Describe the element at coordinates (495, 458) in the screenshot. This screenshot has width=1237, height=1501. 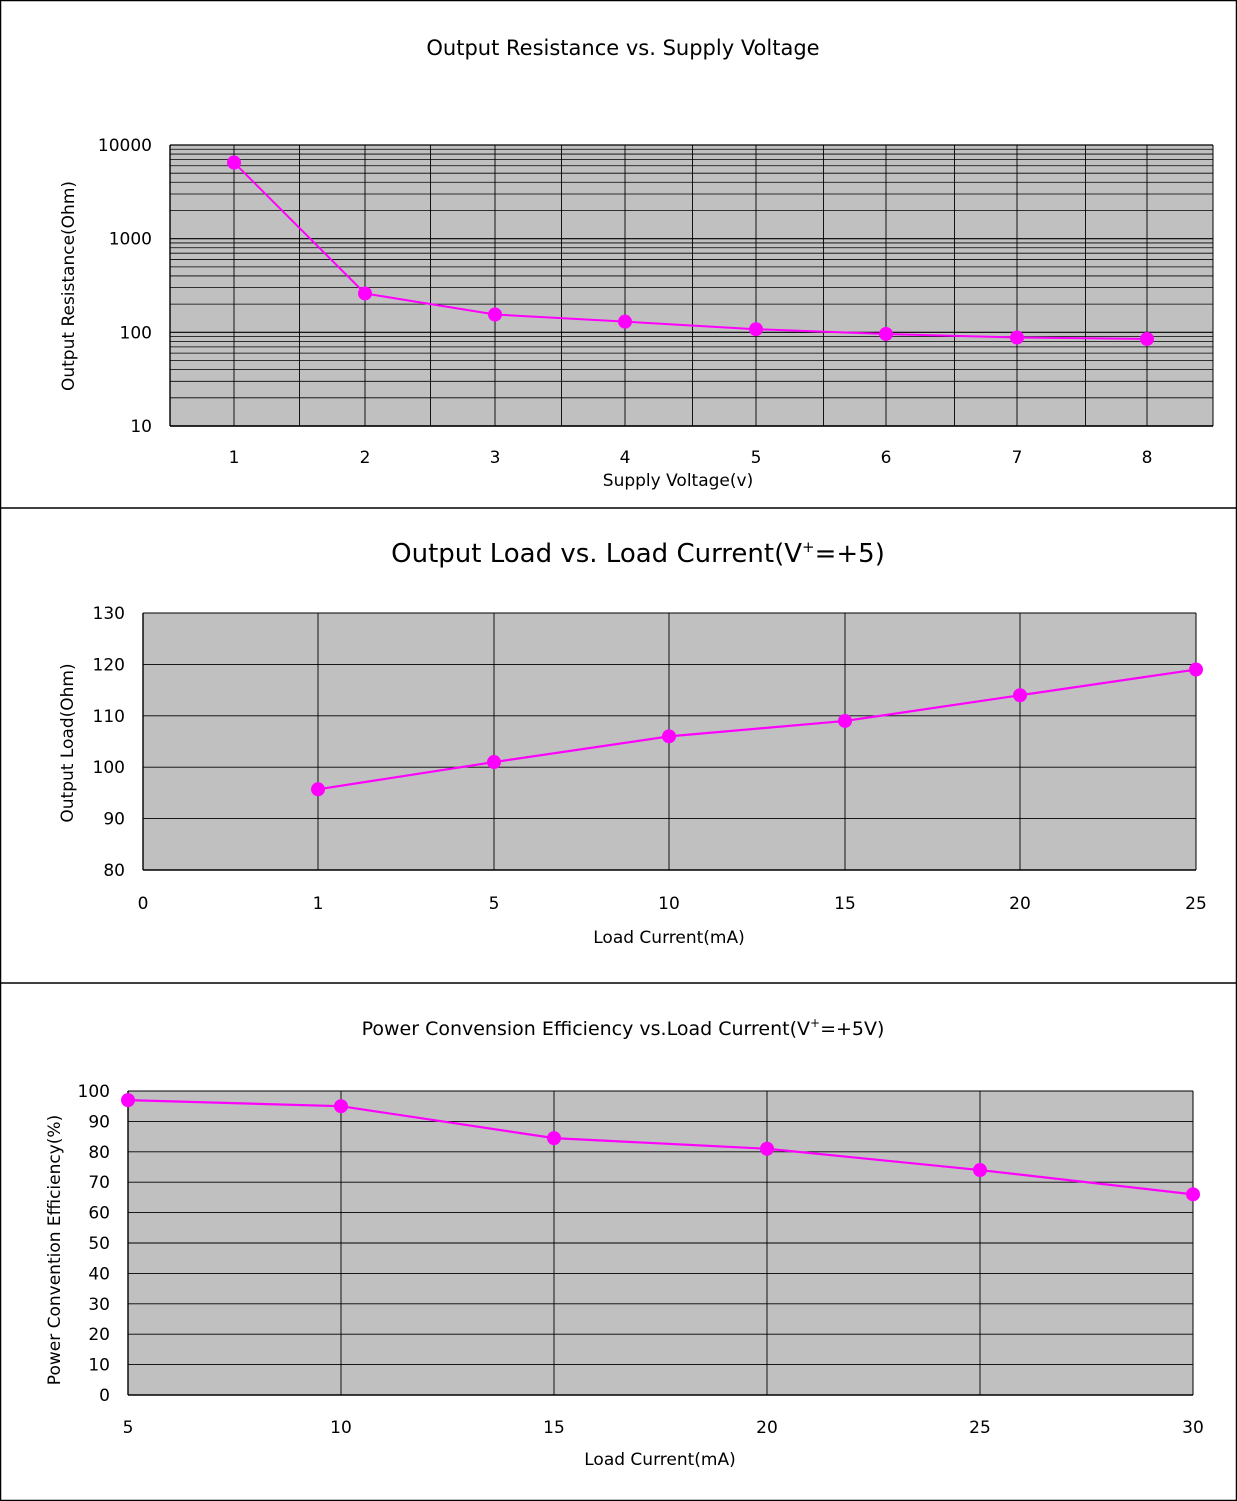
I see `chart1-x-tick-label: 3` at that location.